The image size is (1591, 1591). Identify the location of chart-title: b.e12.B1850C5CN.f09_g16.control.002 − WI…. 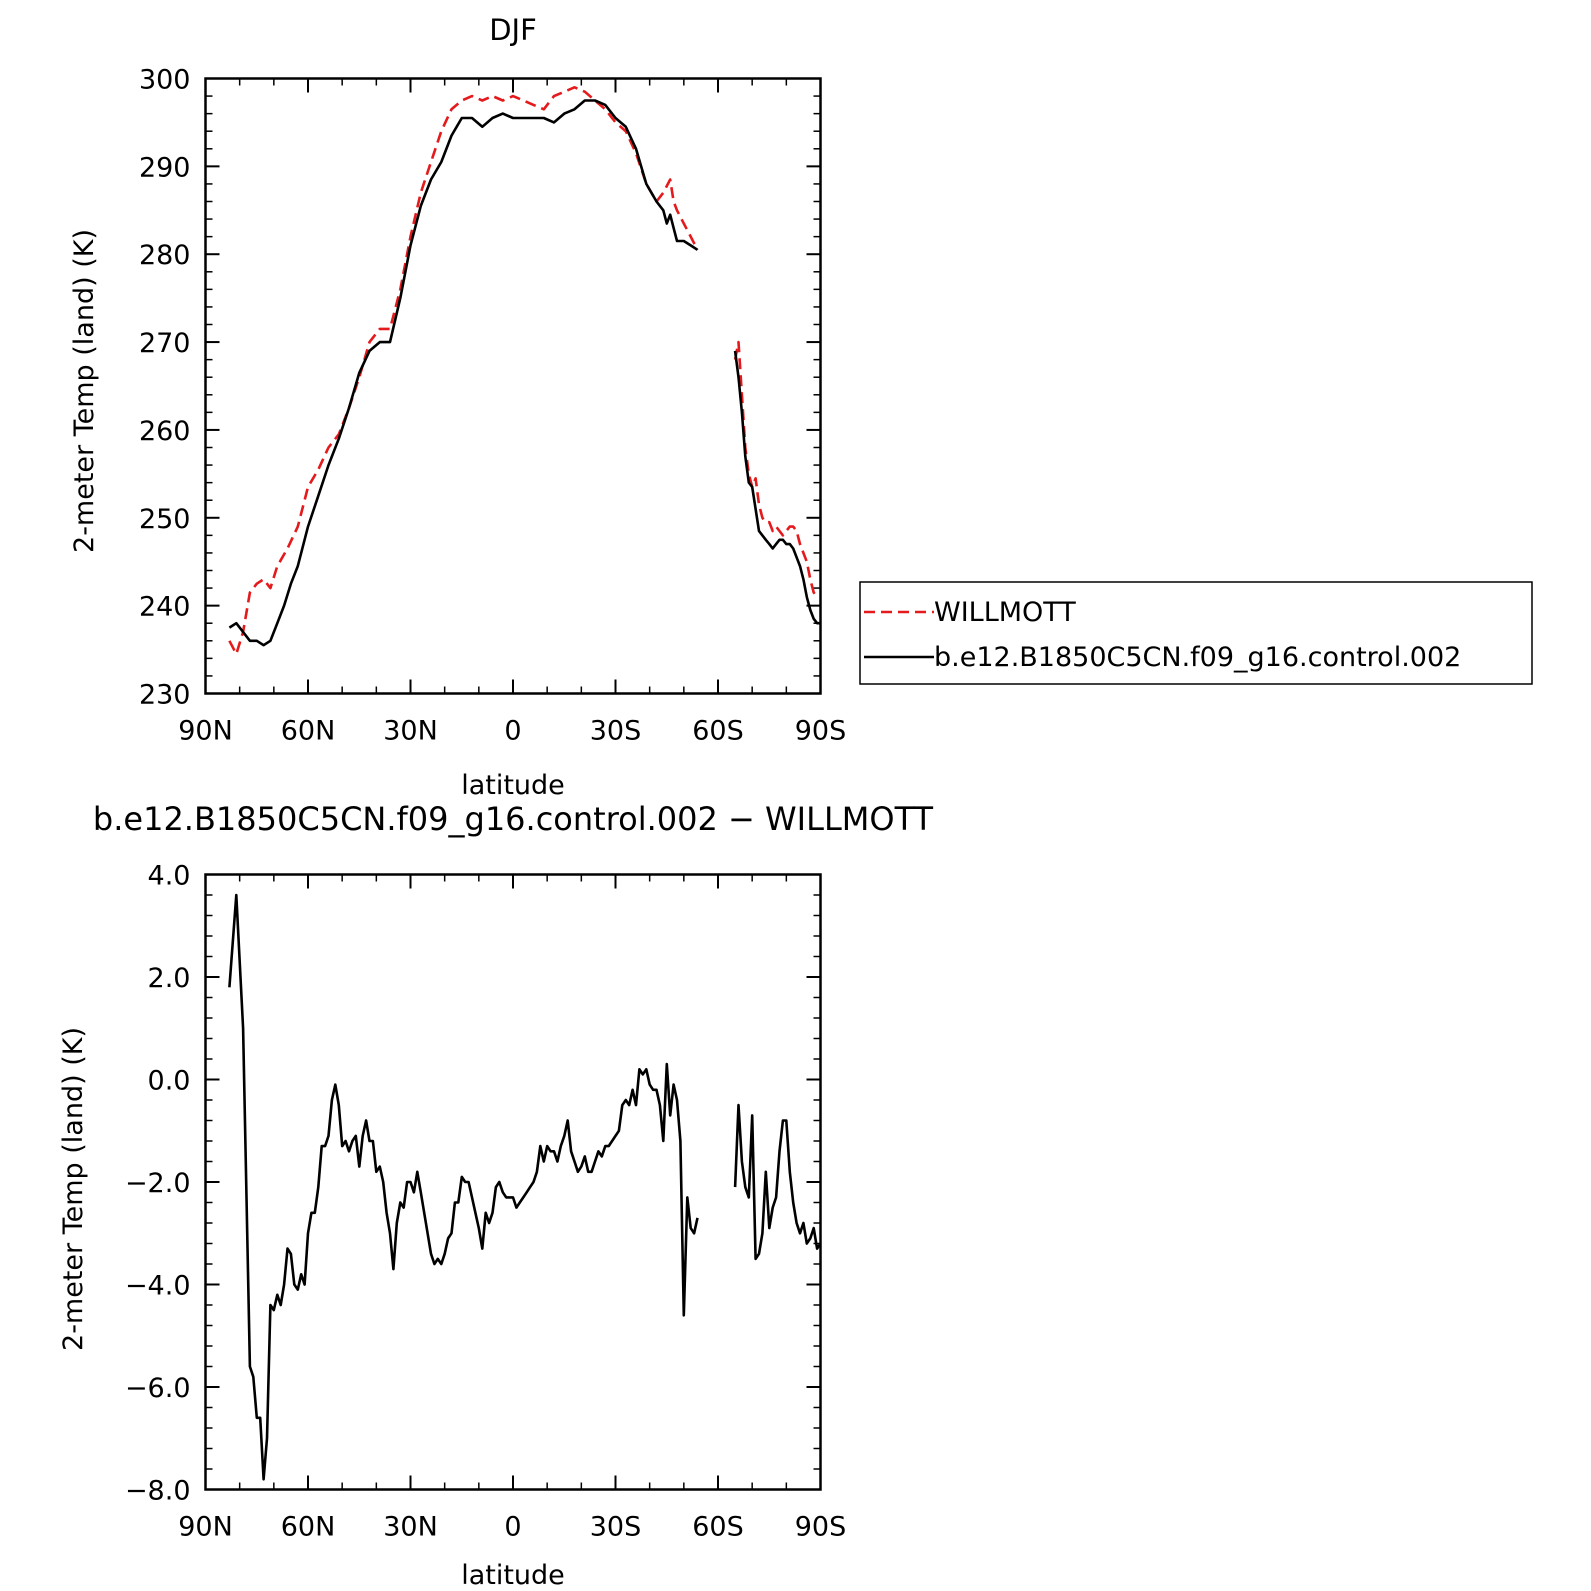
(513, 819).